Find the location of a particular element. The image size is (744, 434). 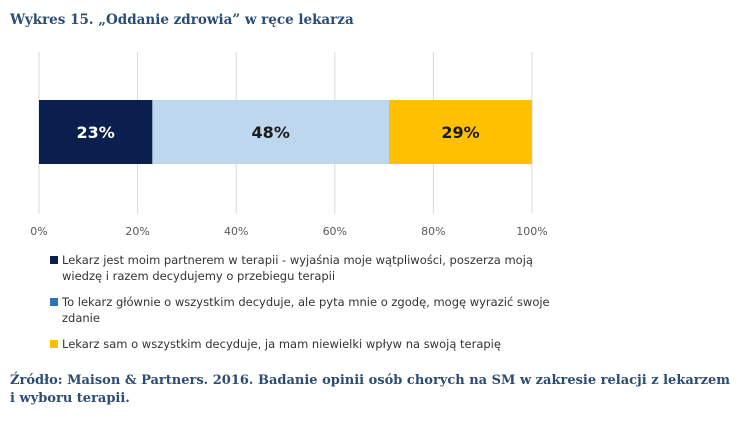

data-label-2: 48% is located at coordinates (271, 132).